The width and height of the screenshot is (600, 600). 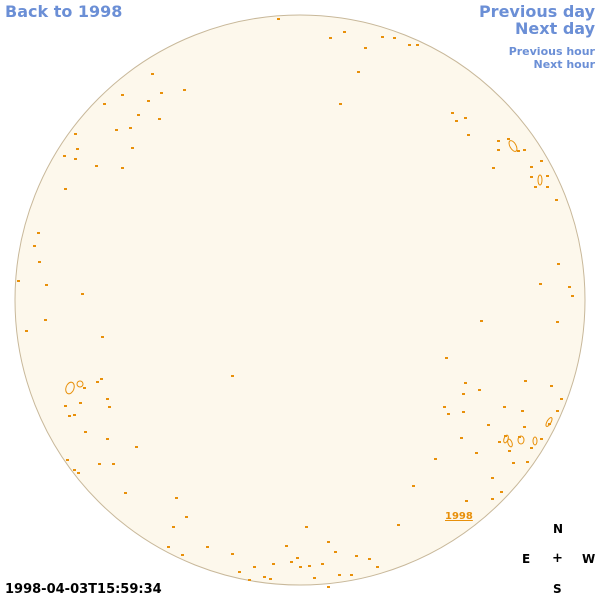 What do you see at coordinates (564, 64) in the screenshot?
I see `next-hour-link: Next hour` at bounding box center [564, 64].